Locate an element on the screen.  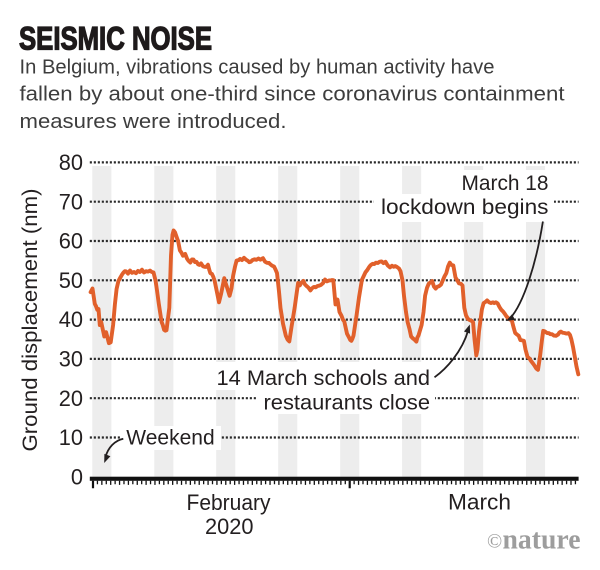
svg-text: Weekend is located at coordinates (170, 438).